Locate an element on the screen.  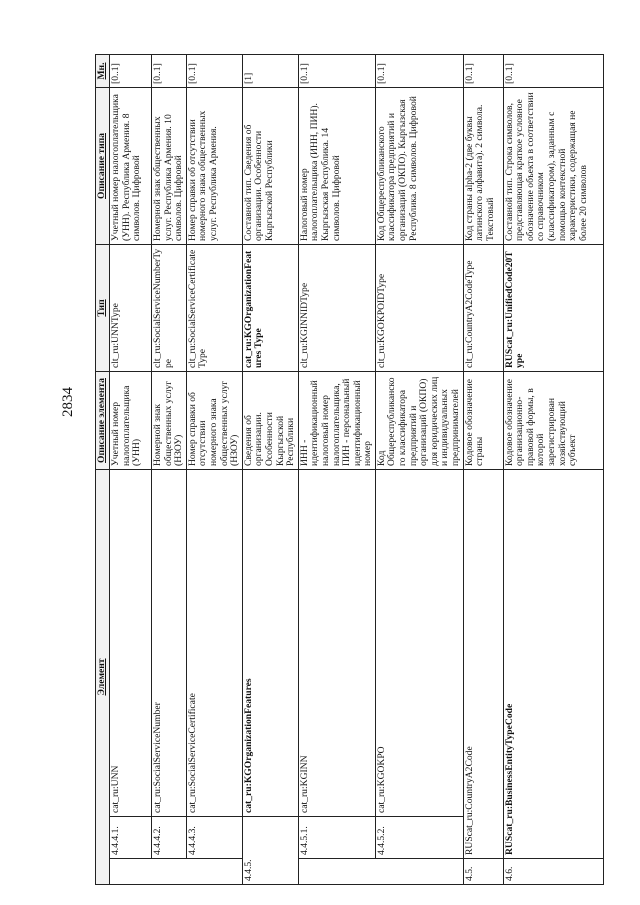
row-number: 4.4.5. is located at coordinates (270, 850).